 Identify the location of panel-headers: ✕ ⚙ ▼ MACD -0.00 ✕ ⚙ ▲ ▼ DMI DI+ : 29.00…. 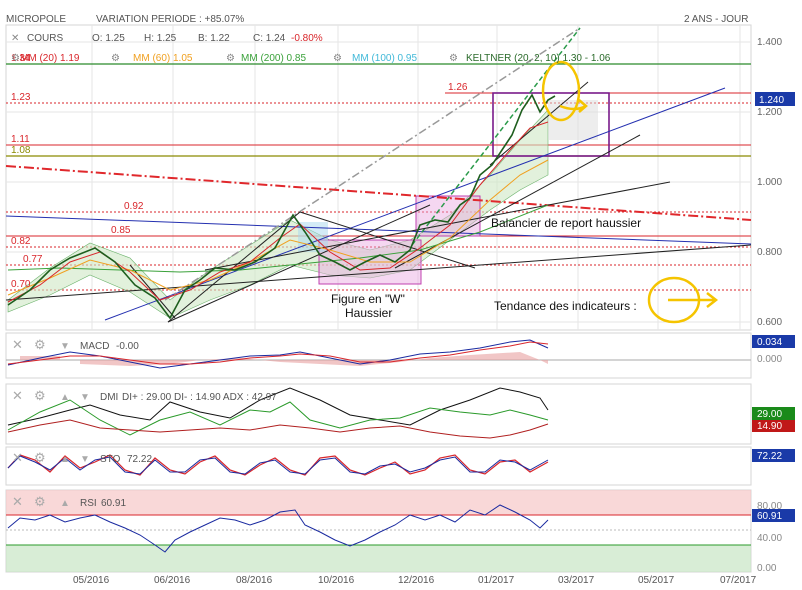
(144, 423).